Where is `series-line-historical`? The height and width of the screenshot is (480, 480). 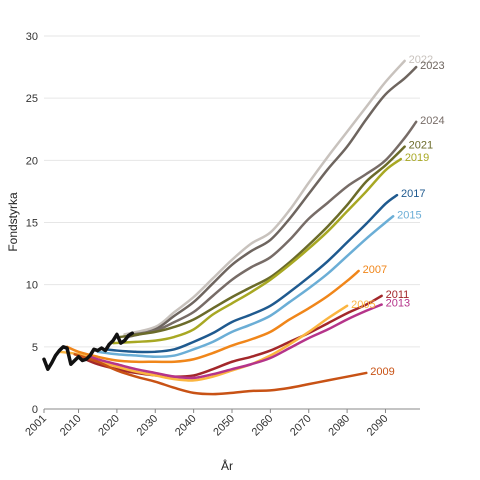
series-line-historical is located at coordinates (88, 351).